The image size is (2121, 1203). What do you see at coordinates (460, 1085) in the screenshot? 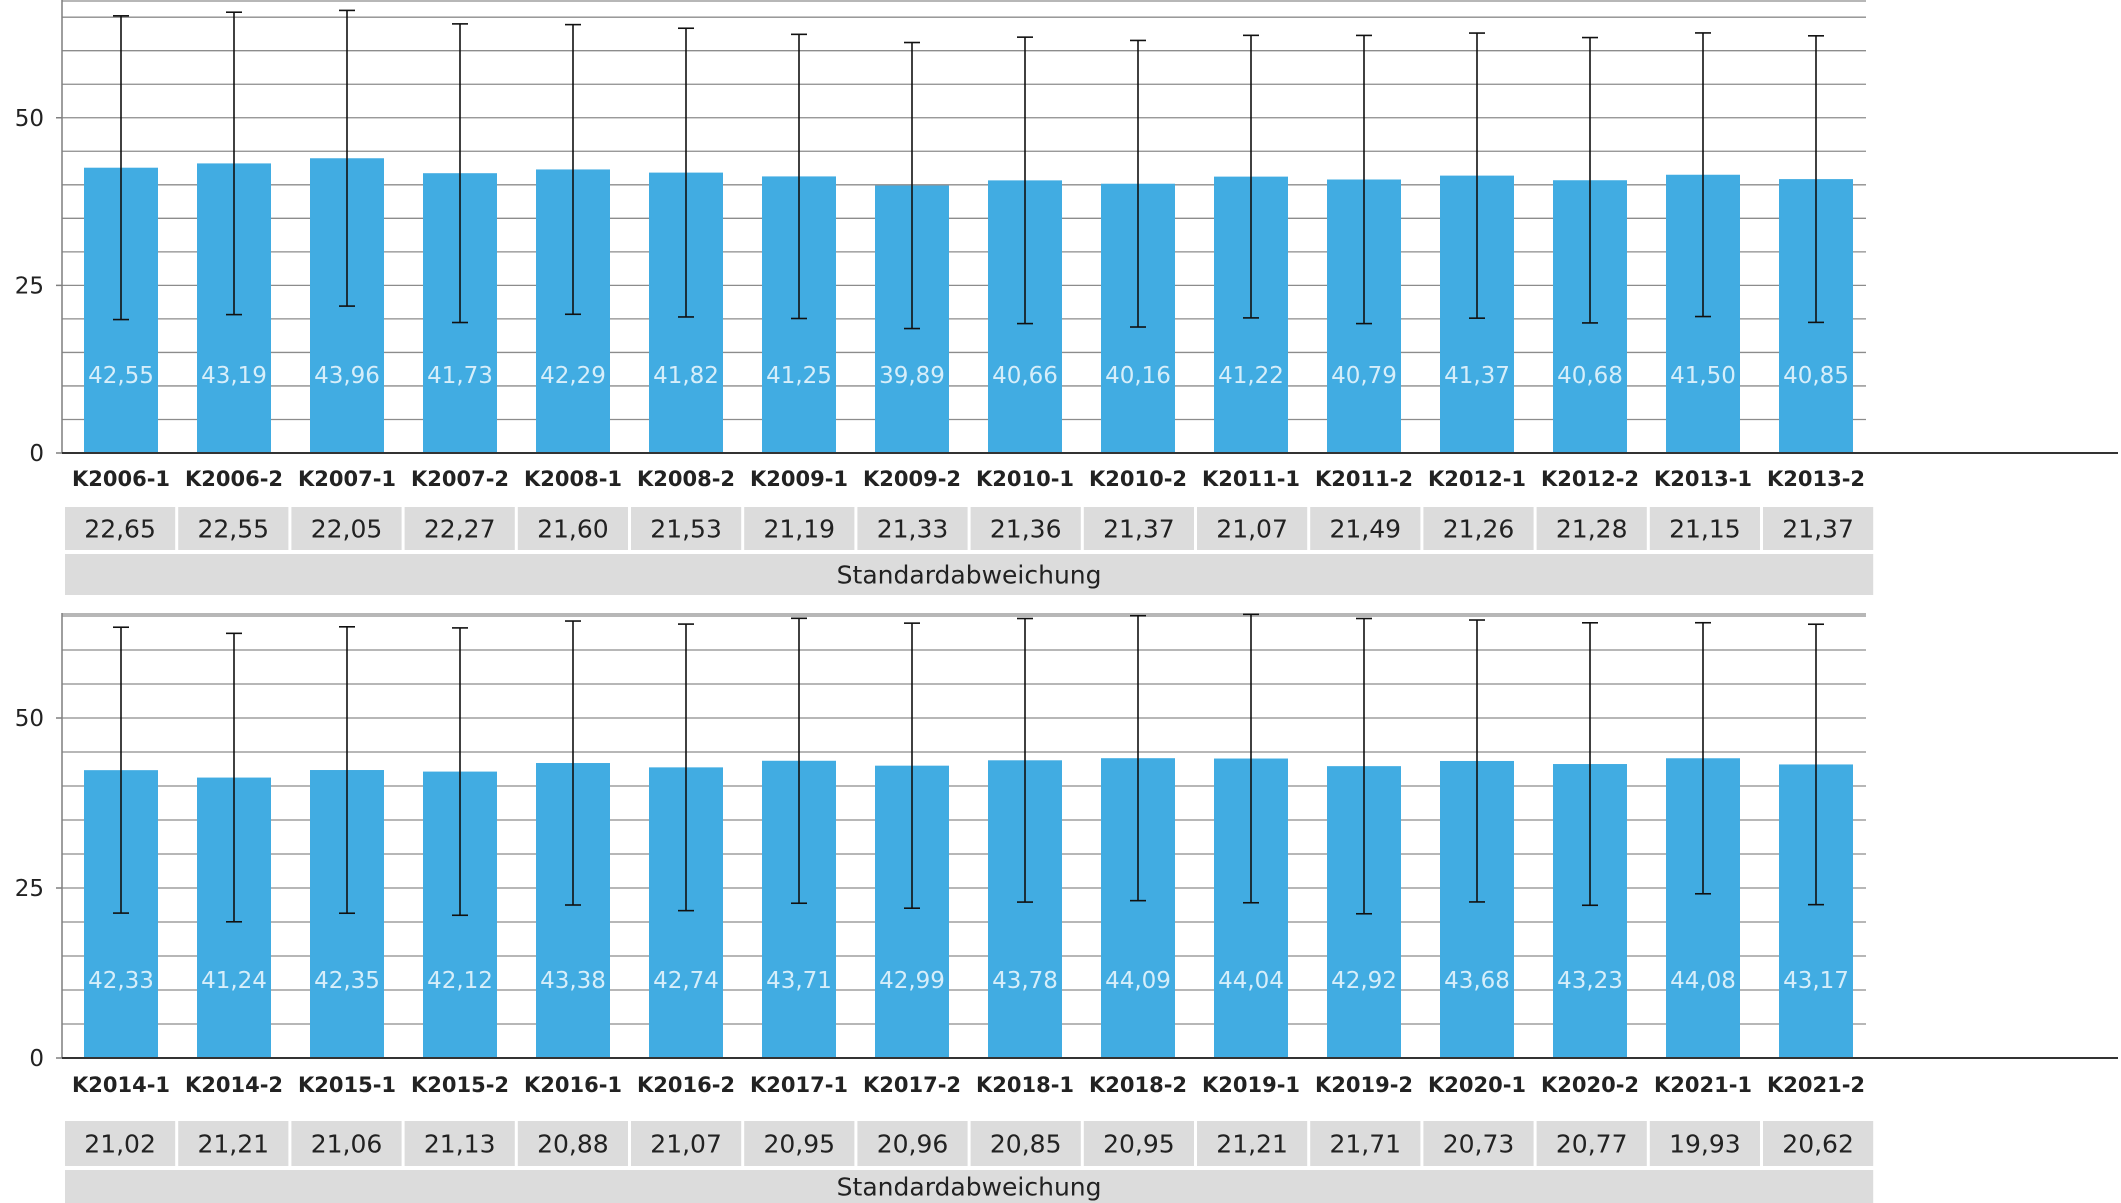
I see `category-label: K2015-2` at bounding box center [460, 1085].